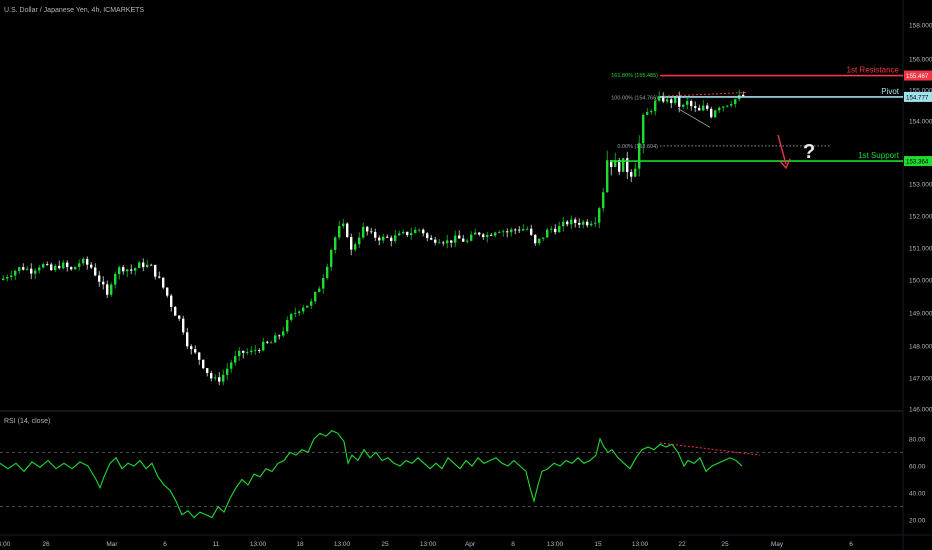  I want to click on rsi-axis: 80.00 60.00 40.00 20.00, so click(917, 480).